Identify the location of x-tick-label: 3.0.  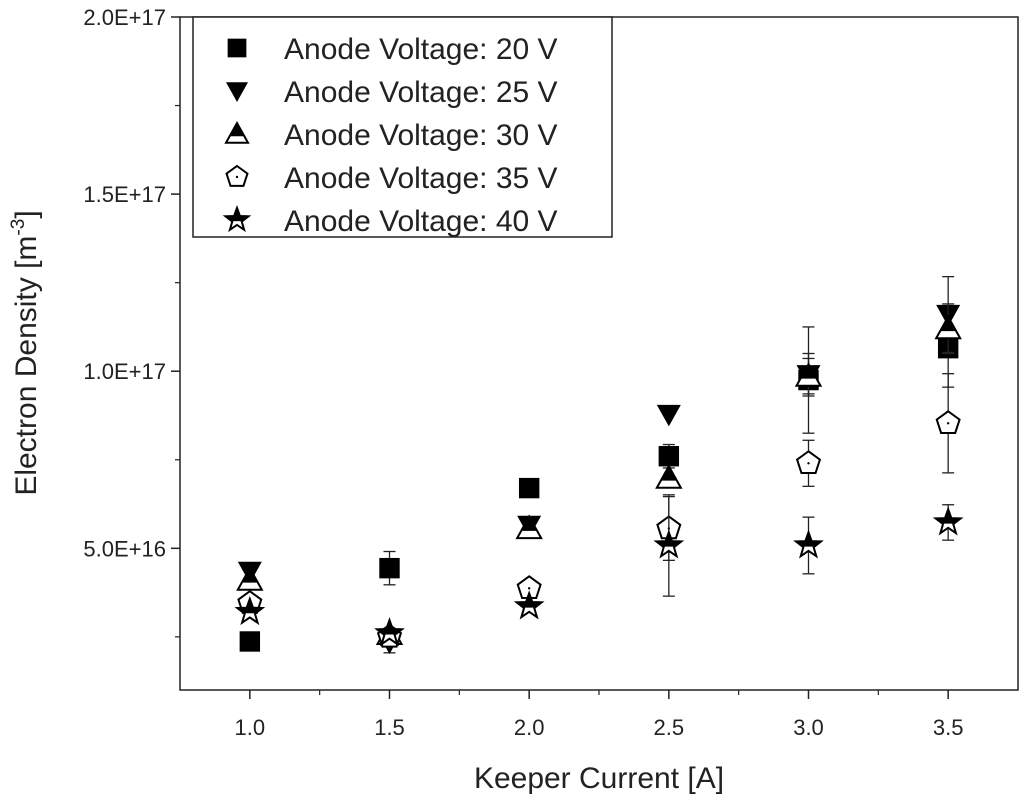
(808, 727).